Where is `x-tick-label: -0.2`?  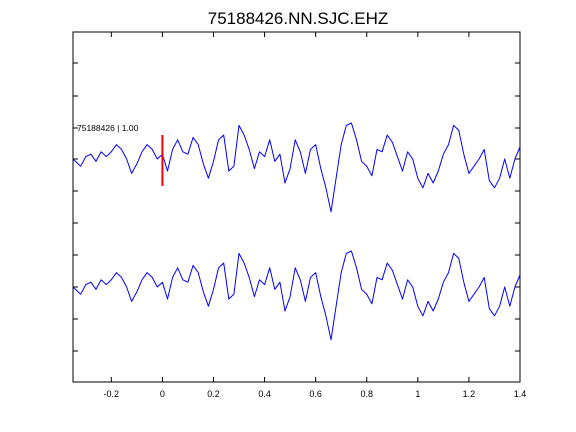 x-tick-label: -0.2 is located at coordinates (112, 394).